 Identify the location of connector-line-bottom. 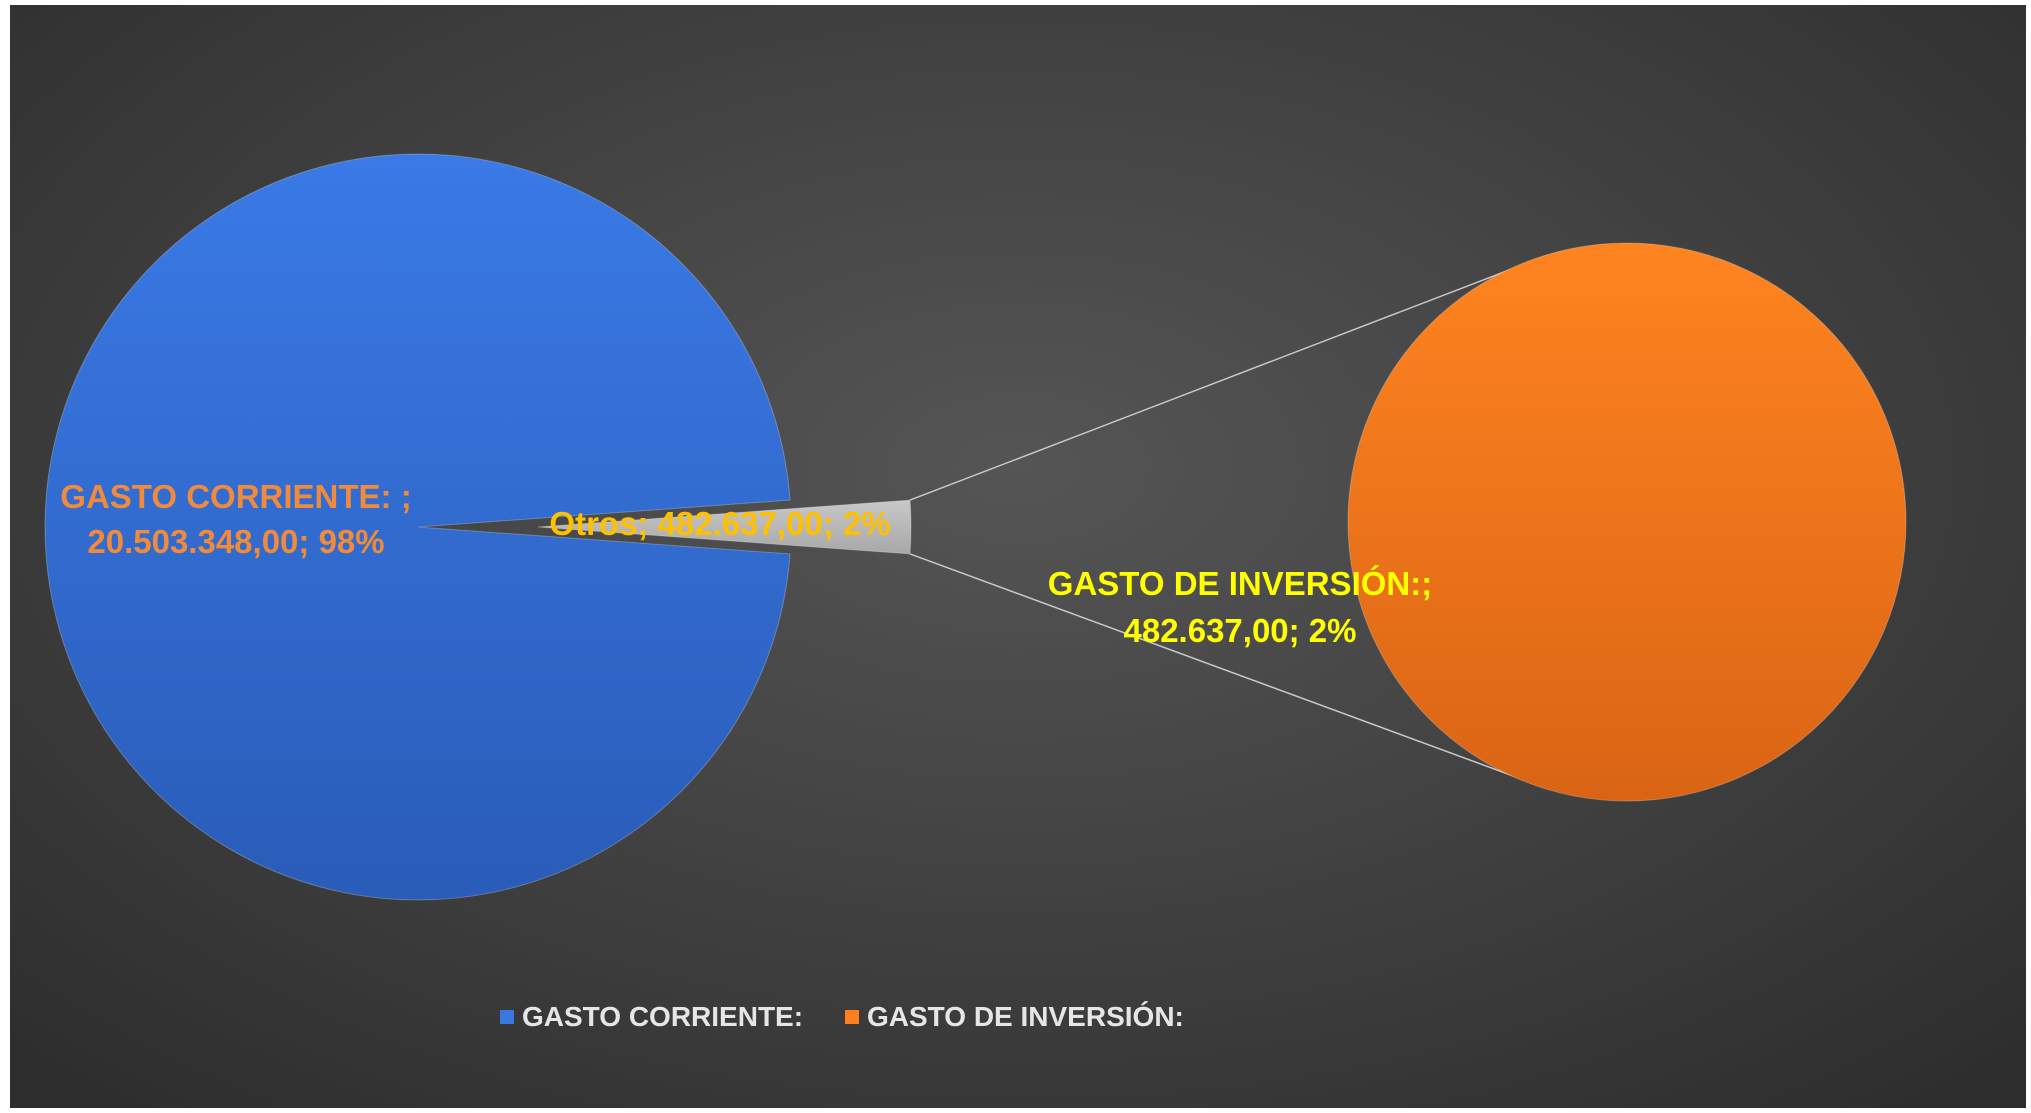
(1226, 670).